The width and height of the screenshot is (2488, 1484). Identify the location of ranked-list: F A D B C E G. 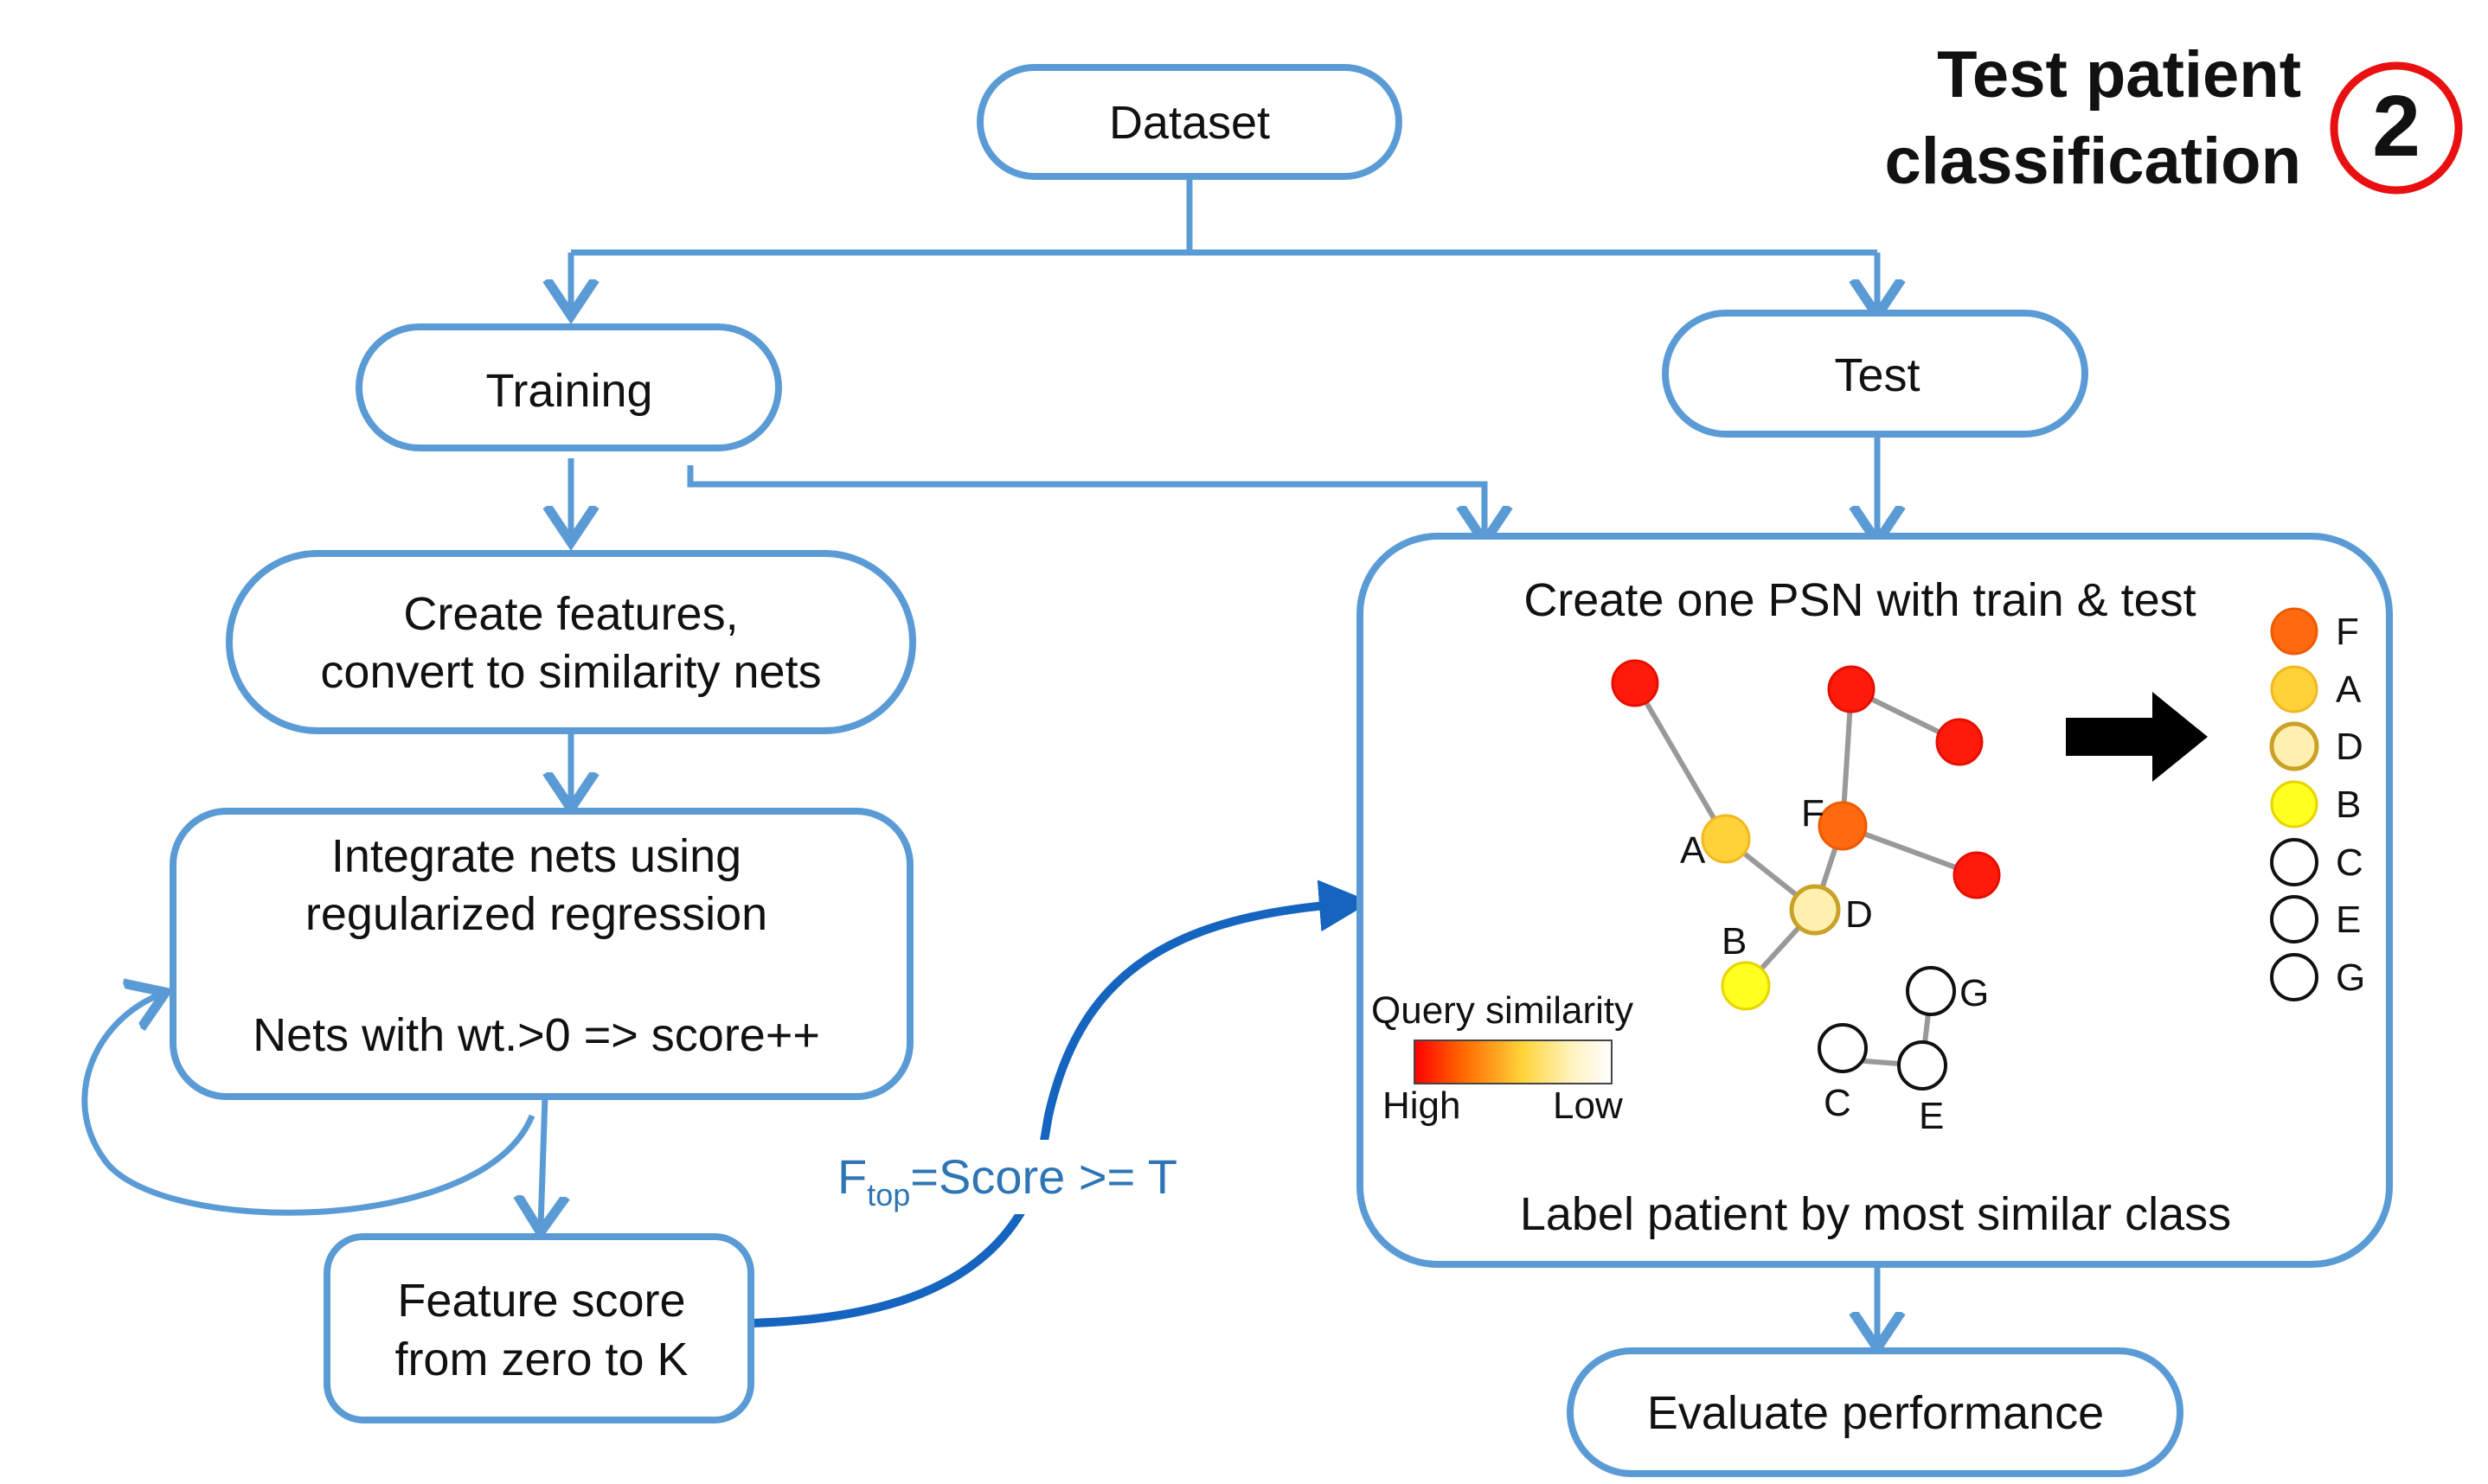
(2317, 804).